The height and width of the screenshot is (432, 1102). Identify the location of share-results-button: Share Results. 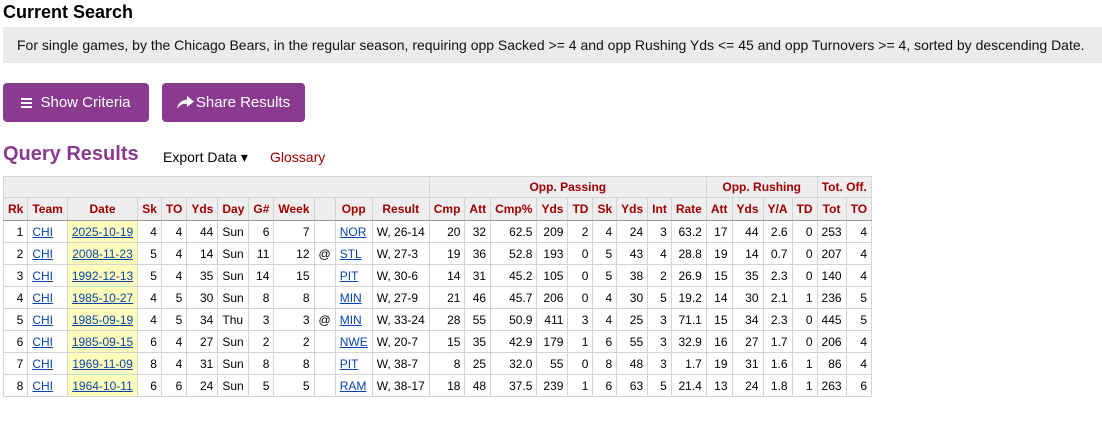
(233, 102).